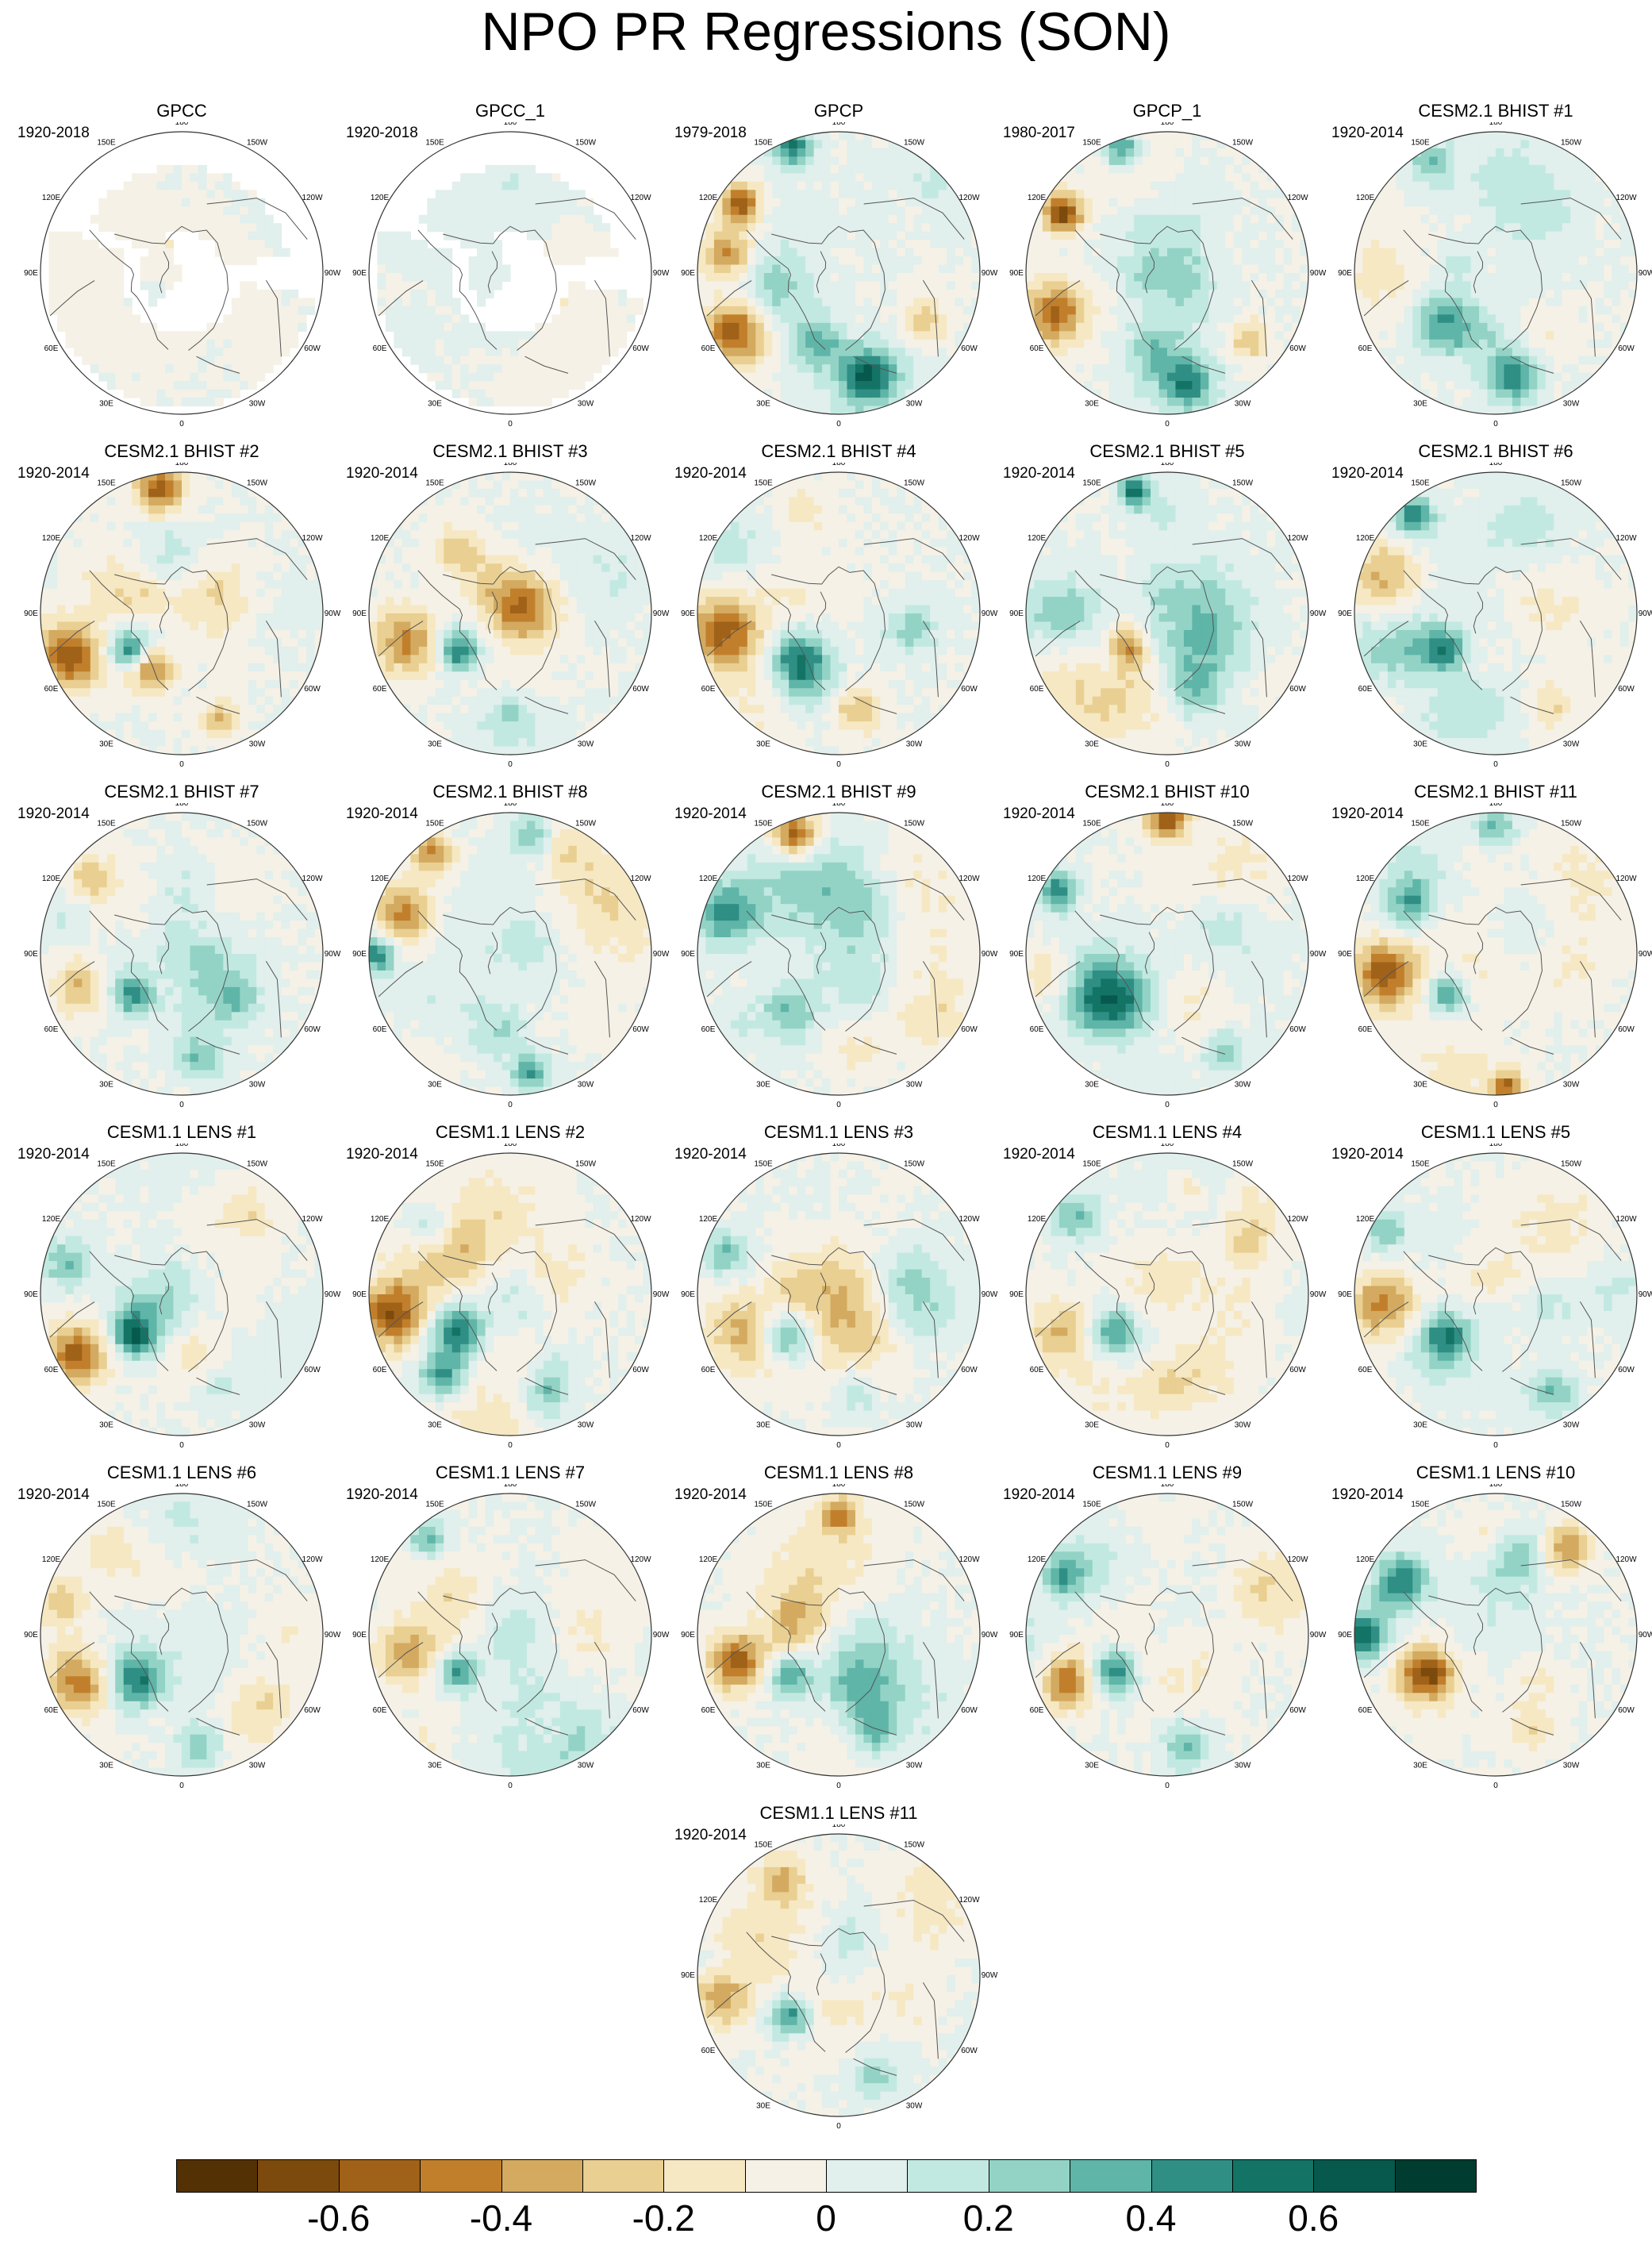  What do you see at coordinates (53, 134) in the screenshot?
I see `period-label: 1920-2018` at bounding box center [53, 134].